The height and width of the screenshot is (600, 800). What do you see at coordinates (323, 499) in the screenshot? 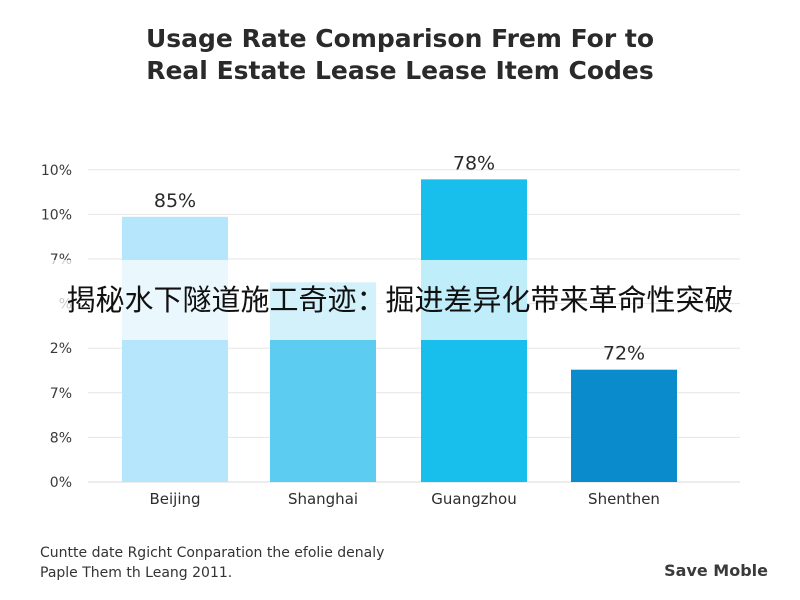
I see `category-label: Shanghai` at bounding box center [323, 499].